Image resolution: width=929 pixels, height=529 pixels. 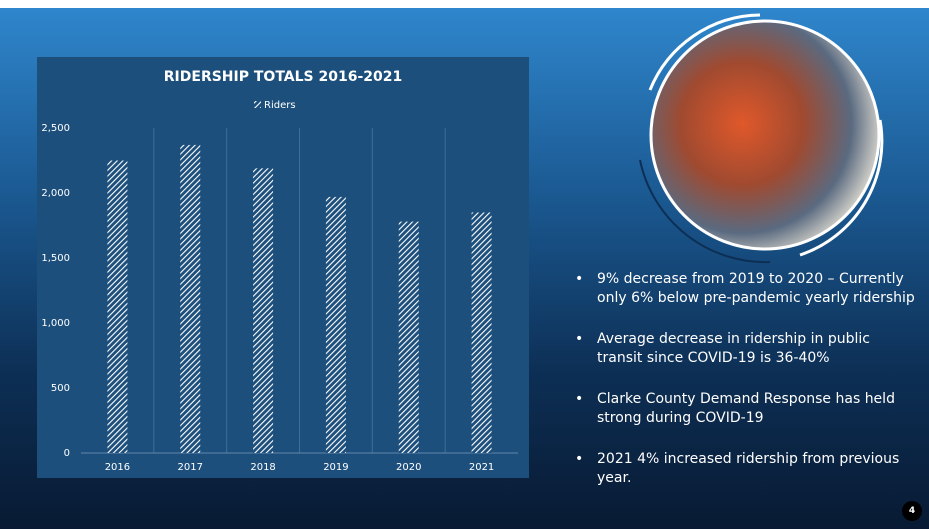 What do you see at coordinates (283, 77) in the screenshot?
I see `chart-title: RIDERSHIP TOTALS 2016-2021` at bounding box center [283, 77].